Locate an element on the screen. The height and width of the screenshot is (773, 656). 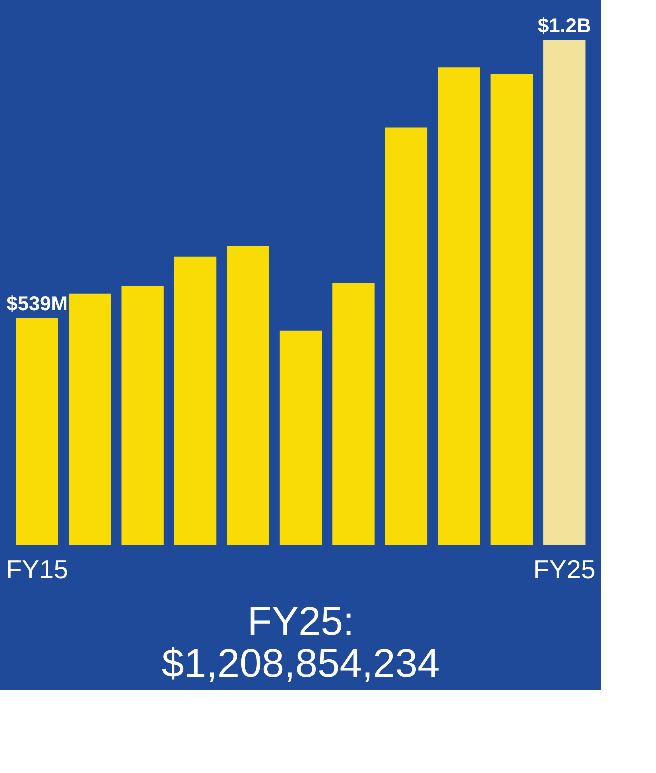
x-tick-label: FY15 is located at coordinates (37, 569).